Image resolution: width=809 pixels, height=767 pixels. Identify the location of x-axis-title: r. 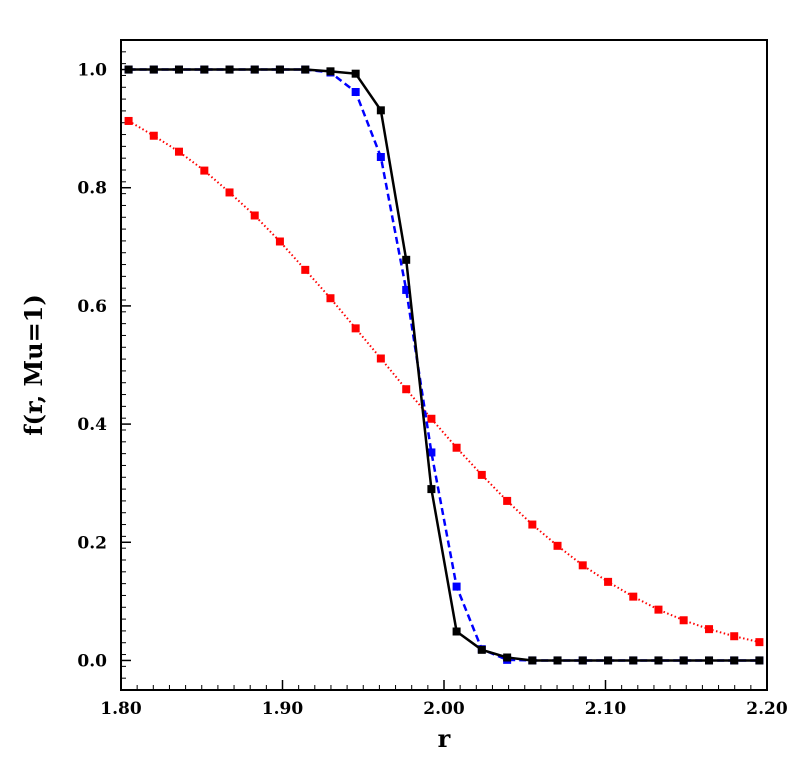
(444, 738).